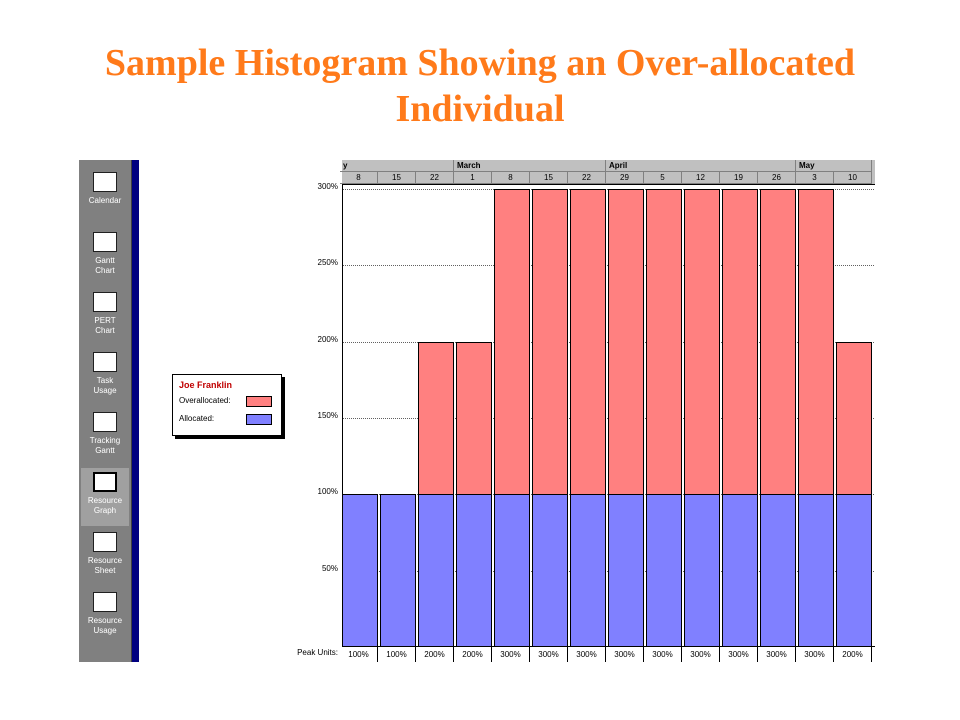  What do you see at coordinates (739, 178) in the screenshot?
I see `timescale-day: 19` at bounding box center [739, 178].